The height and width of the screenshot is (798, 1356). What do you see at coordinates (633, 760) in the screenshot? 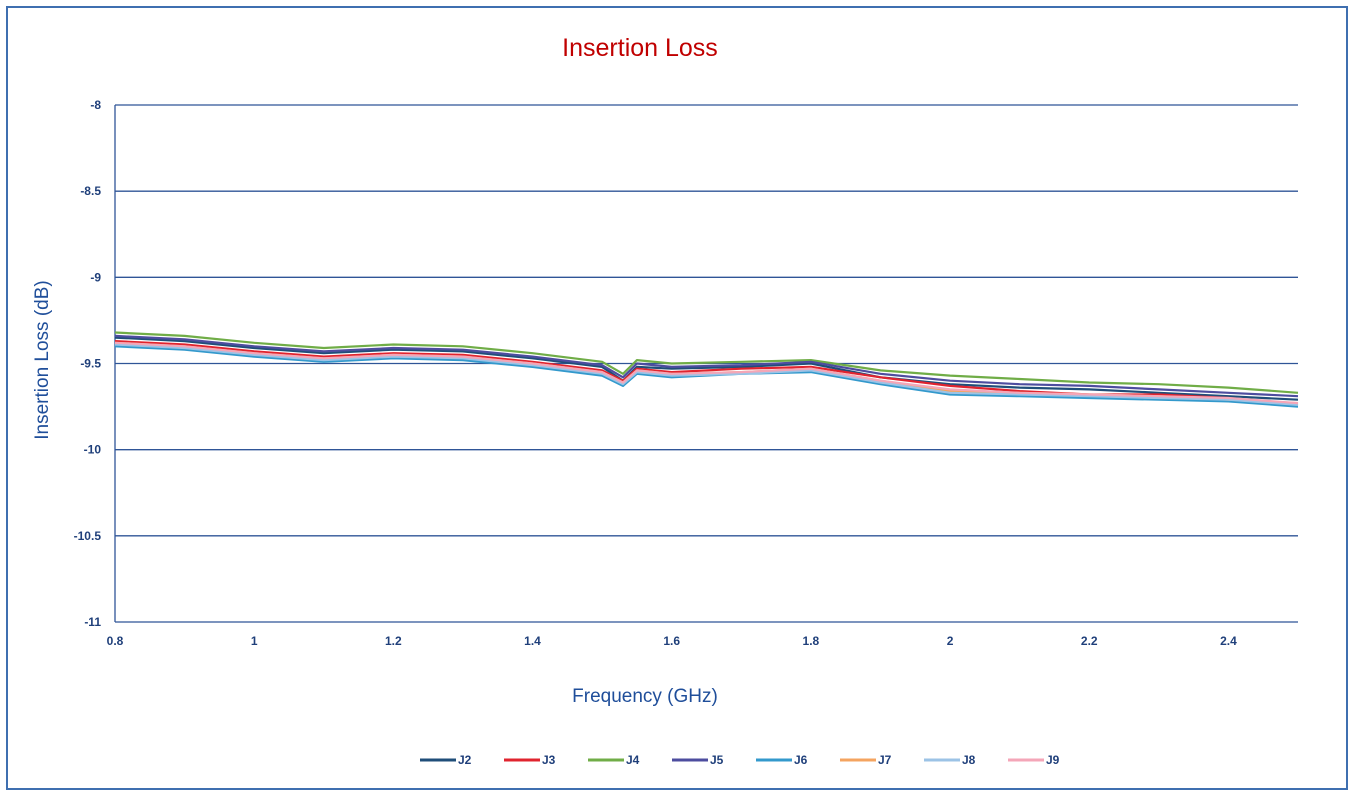
I see `legend-label-j4: J4` at bounding box center [633, 760].